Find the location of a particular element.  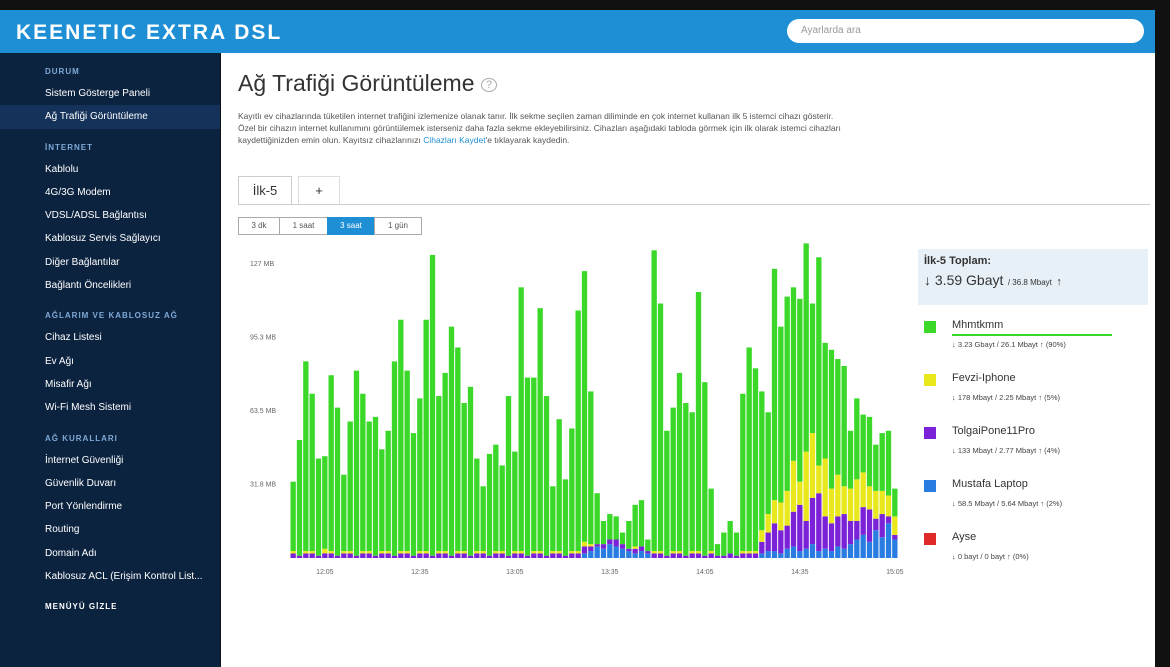

traffic-value: 58.5 Mbayt / 5.64 Mbayt is located at coordinates (998, 503).